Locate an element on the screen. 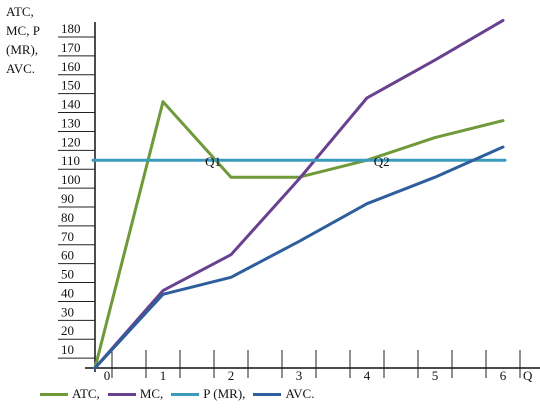 The height and width of the screenshot is (411, 540). y-tick-label: 160 is located at coordinates (71, 66).